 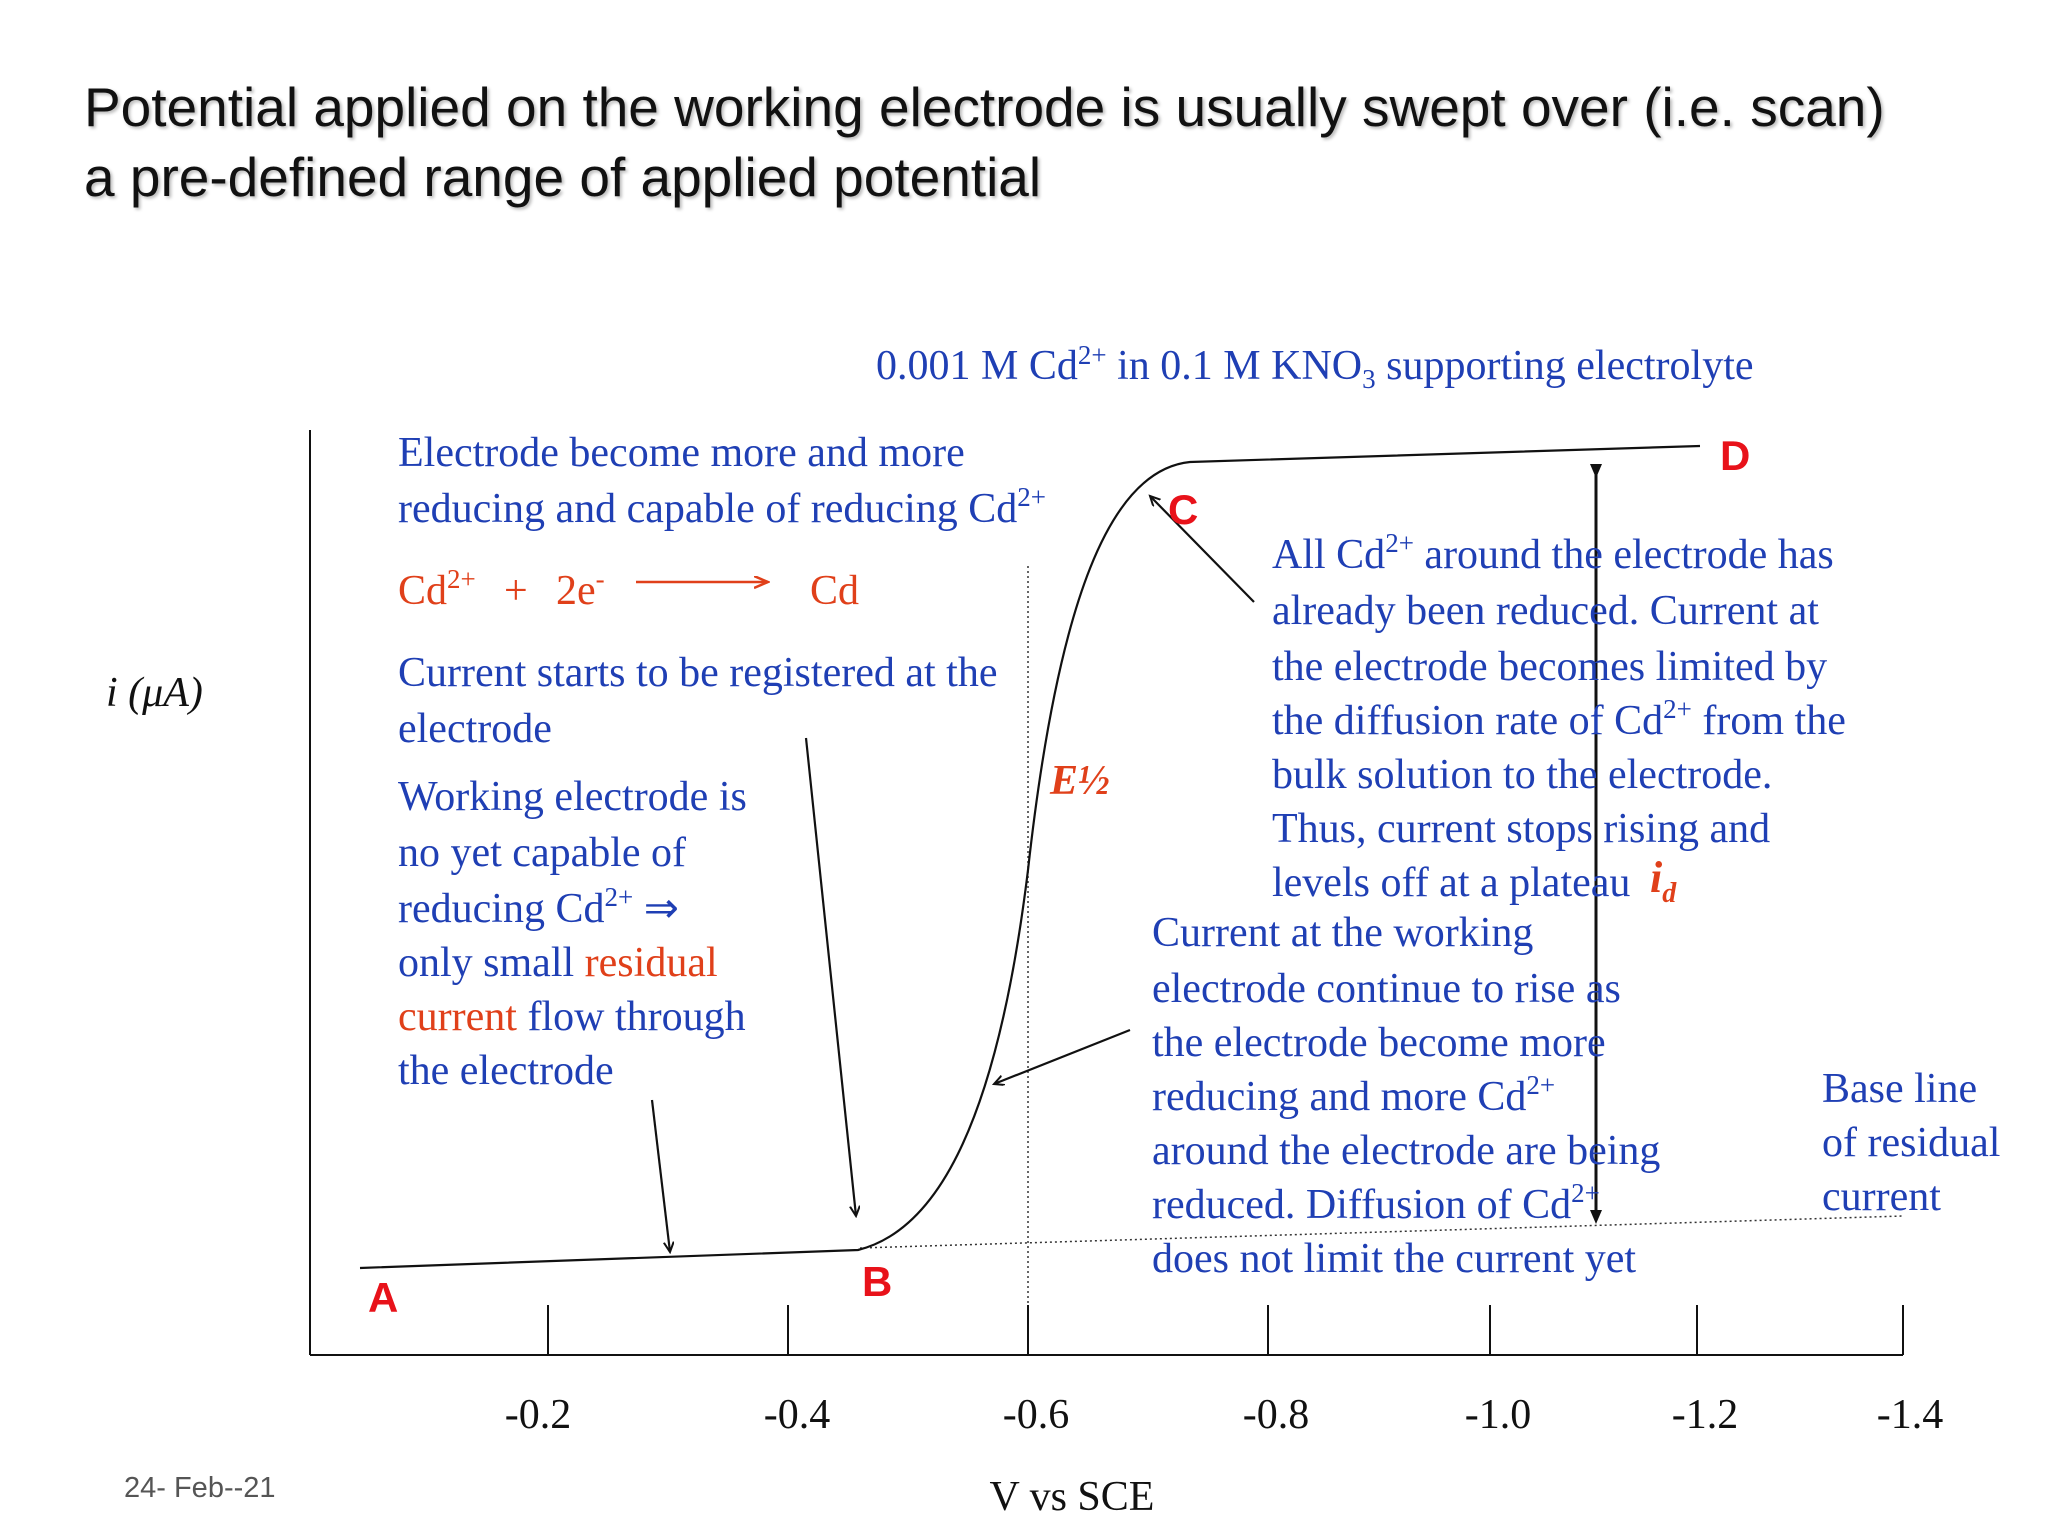 I want to click on text-line: current flow through, so click(x=572, y=1017).